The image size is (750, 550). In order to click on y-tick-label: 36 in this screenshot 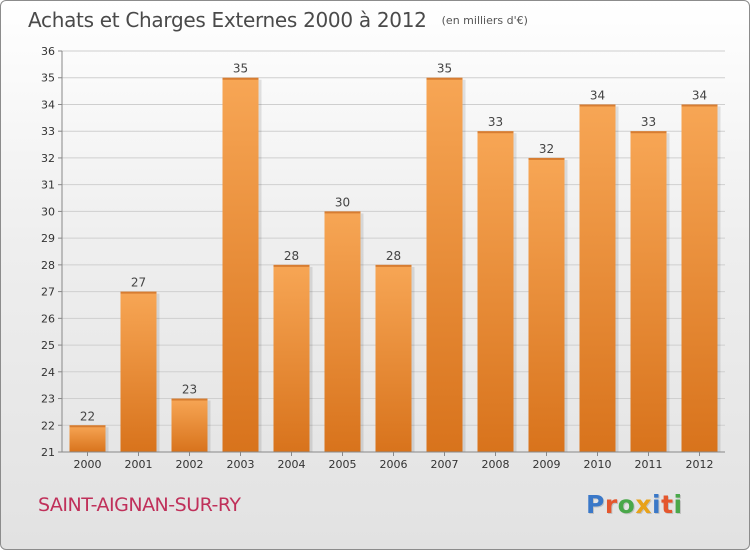, I will do `click(48, 51)`.